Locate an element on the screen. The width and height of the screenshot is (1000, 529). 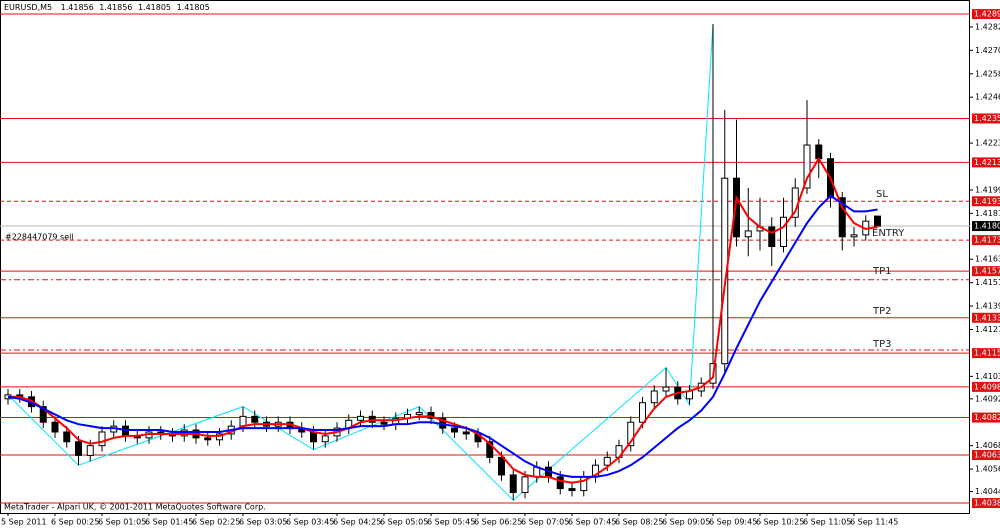
last-open: 1.41856 is located at coordinates (77, 7).